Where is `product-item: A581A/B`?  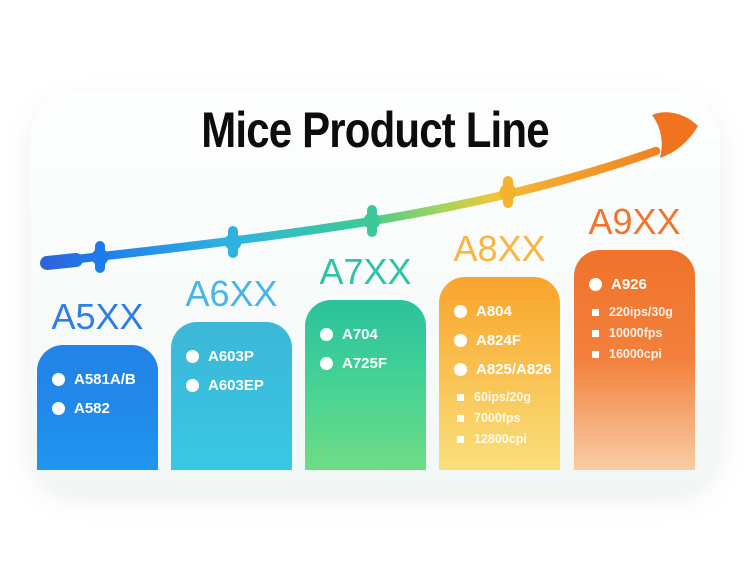
product-item: A581A/B is located at coordinates (101, 379).